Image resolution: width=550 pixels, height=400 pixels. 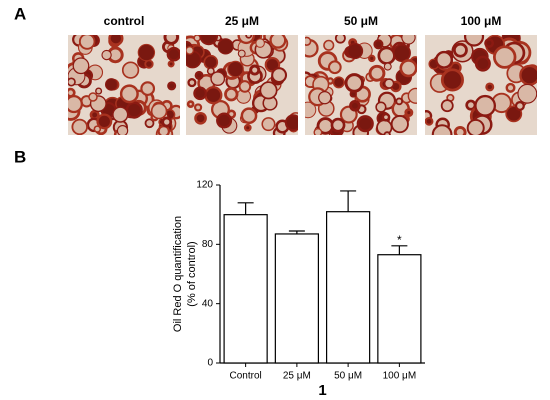 I want to click on x-tick-label: 25 μM, so click(x=297, y=376).